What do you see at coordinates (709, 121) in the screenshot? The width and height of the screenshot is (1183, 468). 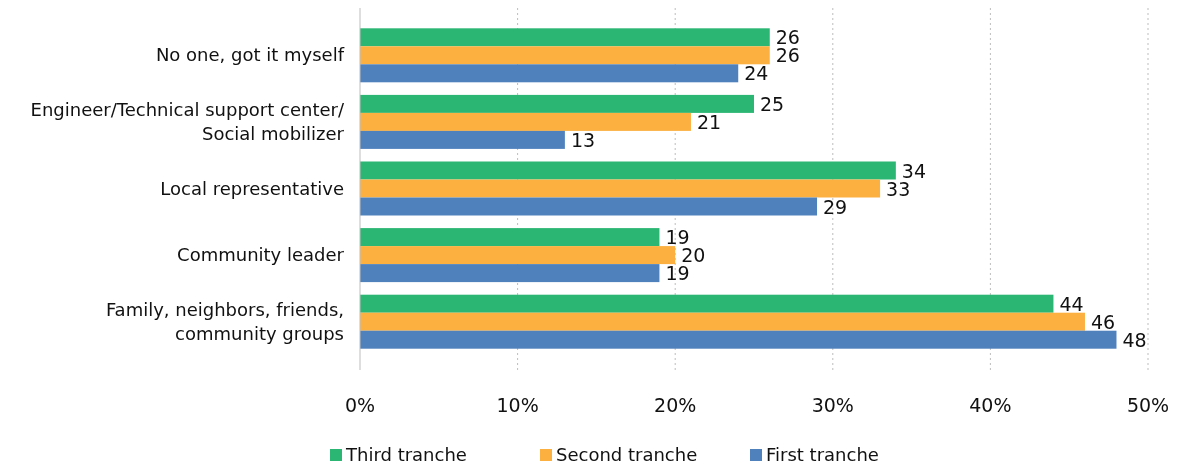 I see `data-label: 21` at bounding box center [709, 121].